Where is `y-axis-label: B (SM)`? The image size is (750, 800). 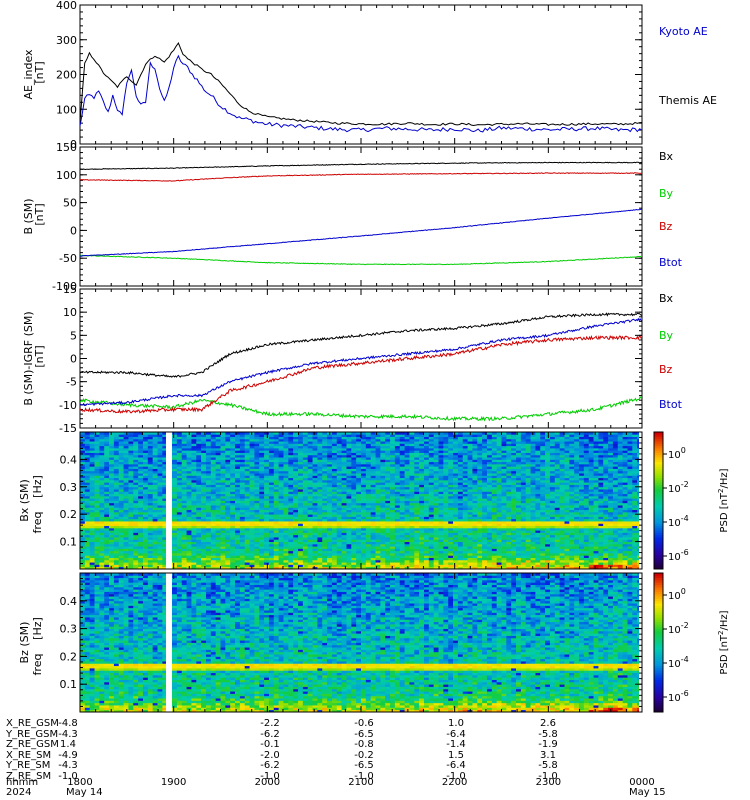 y-axis-label: B (SM) is located at coordinates (28, 216).